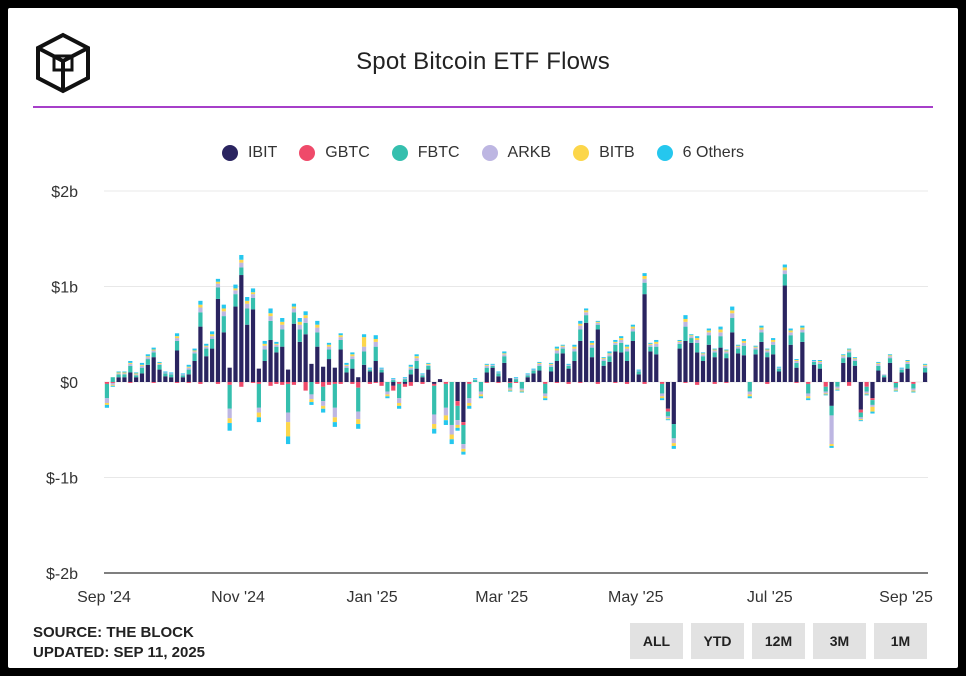 The height and width of the screenshot is (676, 966). I want to click on range-button-ytd: YTD, so click(717, 641).